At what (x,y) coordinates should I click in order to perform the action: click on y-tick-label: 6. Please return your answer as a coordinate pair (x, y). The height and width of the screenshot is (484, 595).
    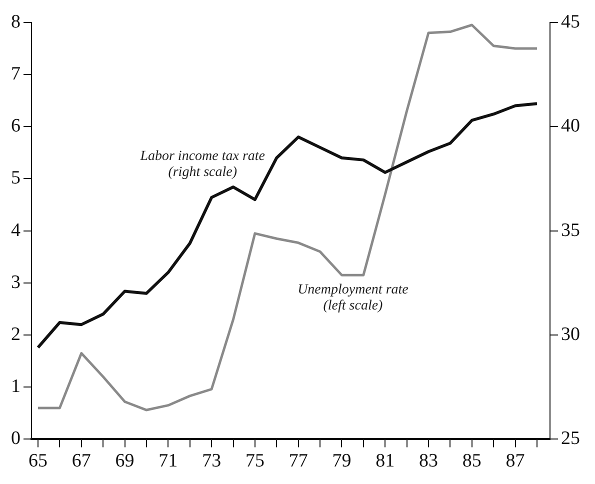
    Looking at the image, I should click on (15, 126).